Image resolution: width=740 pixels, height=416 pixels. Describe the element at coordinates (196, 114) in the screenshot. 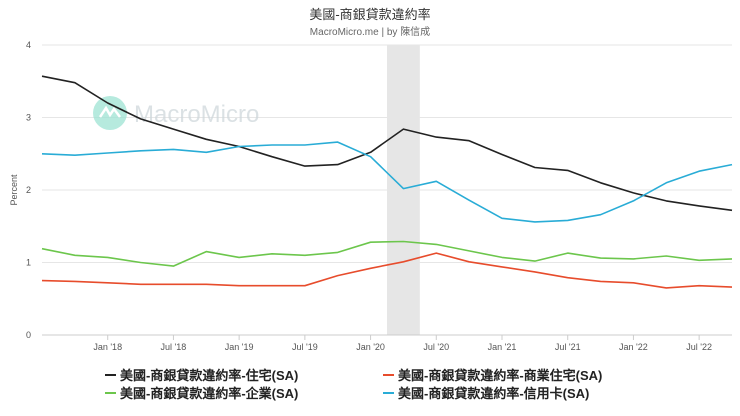

I see `watermark-text: MacroMicro` at that location.